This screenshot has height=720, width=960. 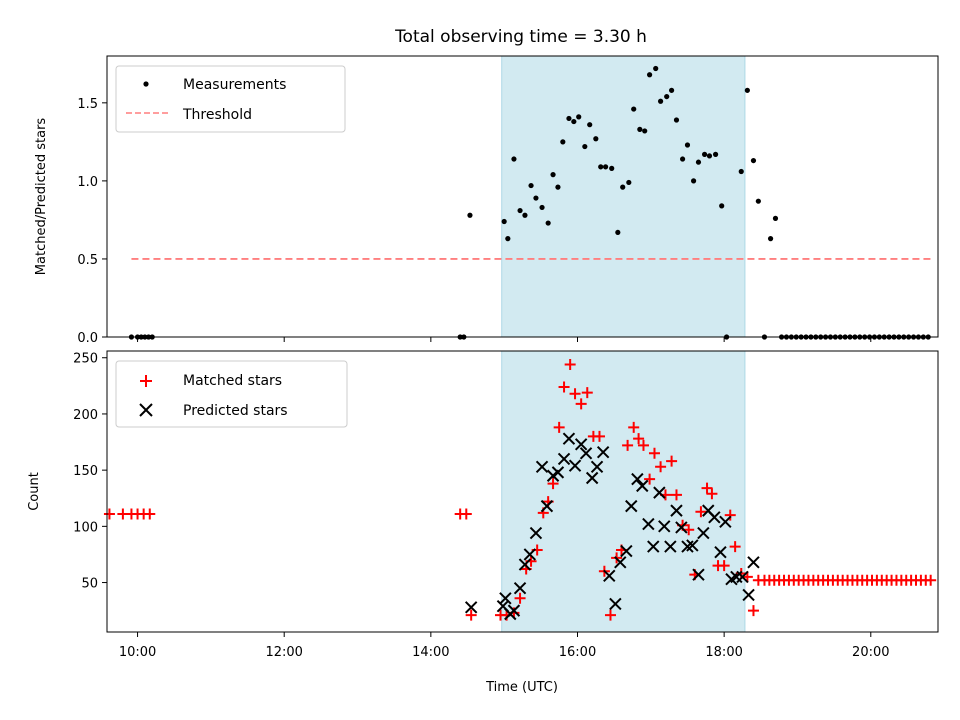 What do you see at coordinates (85, 415) in the screenshot?
I see `bottom-y-tick-label: 200` at bounding box center [85, 415].